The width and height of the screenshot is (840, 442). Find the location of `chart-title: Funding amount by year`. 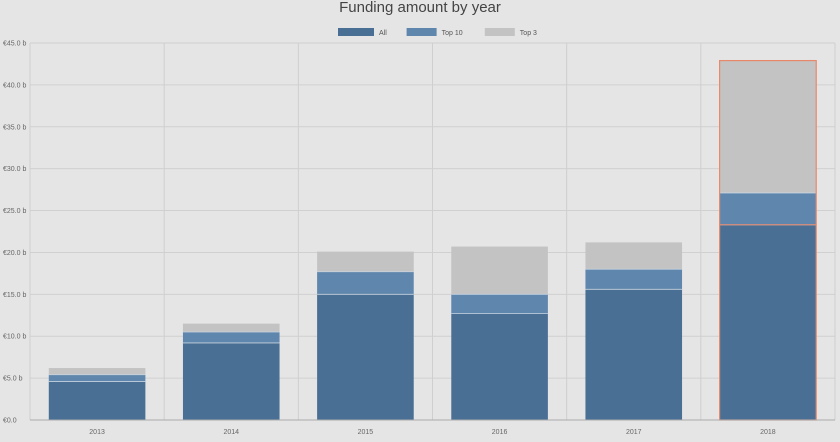

chart-title: Funding amount by year is located at coordinates (420, 8).